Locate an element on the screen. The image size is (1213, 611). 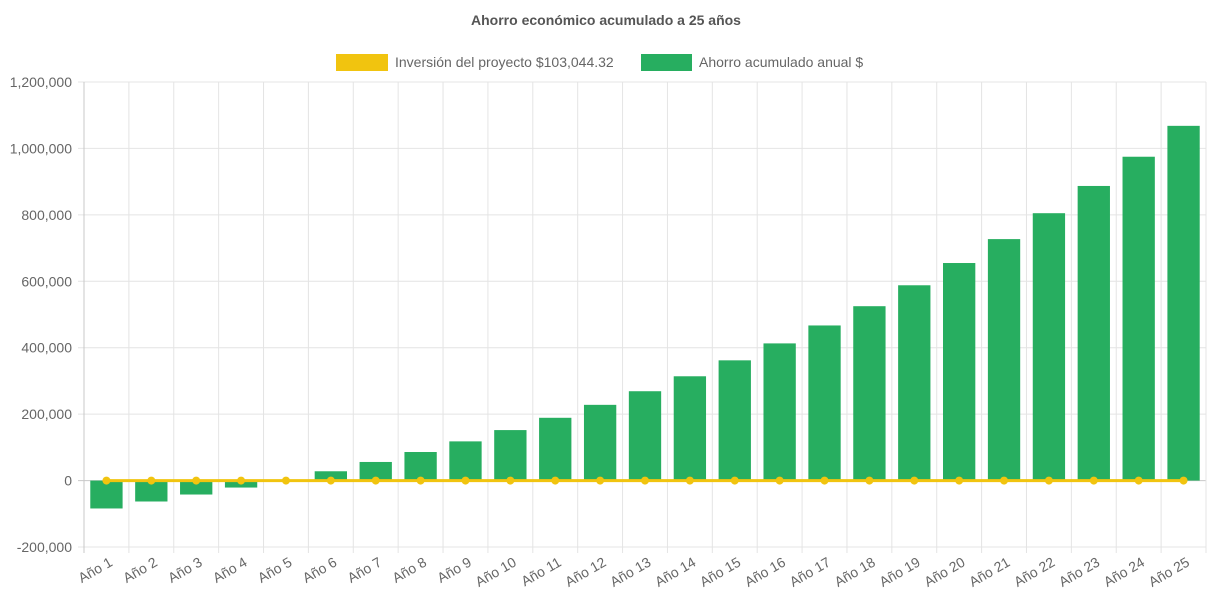
y-tick-label: 200,000 is located at coordinates (46, 414).